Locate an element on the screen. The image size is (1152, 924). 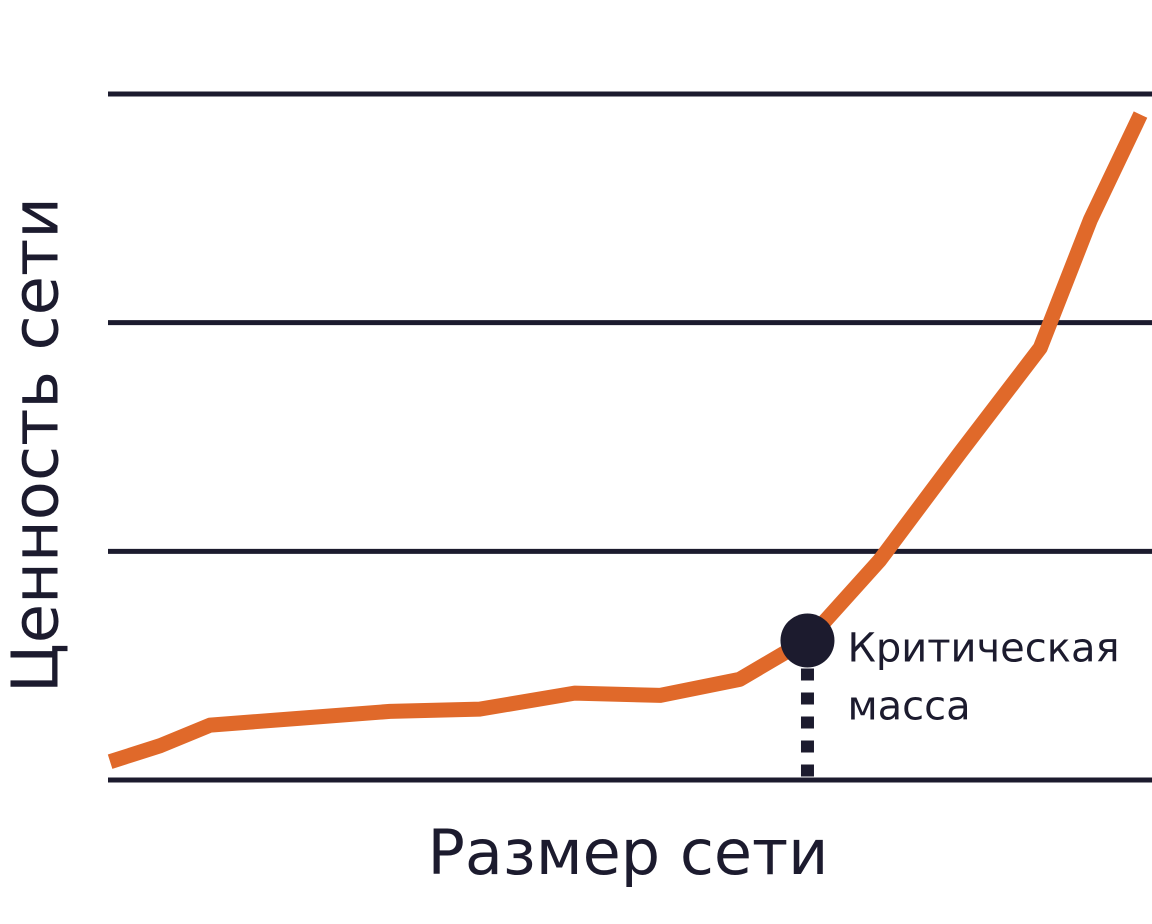
critical-mass-point is located at coordinates (807, 640).